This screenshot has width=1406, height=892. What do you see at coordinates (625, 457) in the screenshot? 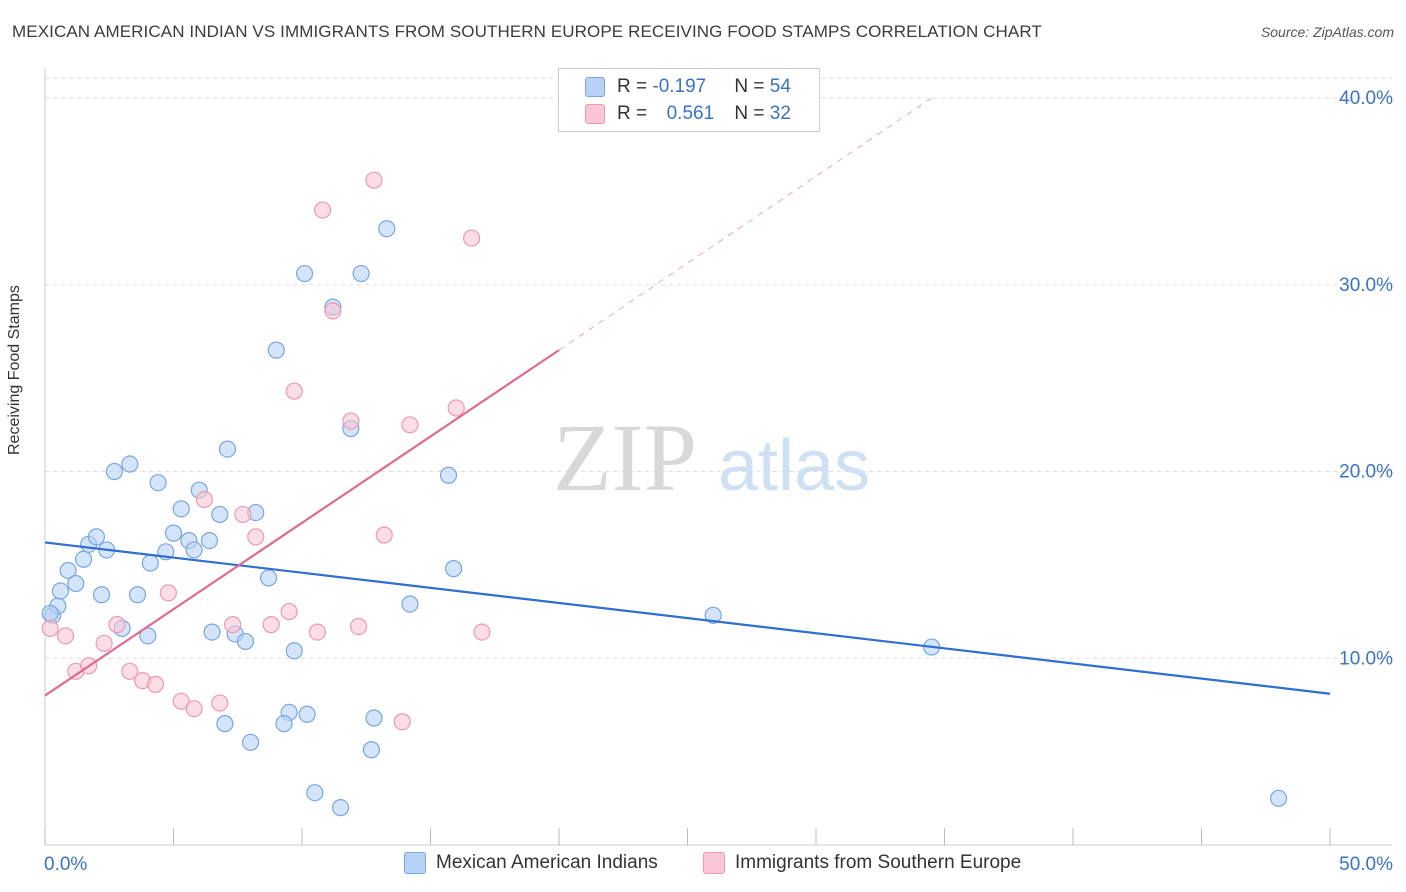
I see `watermark-zip: ZIP` at bounding box center [625, 457].